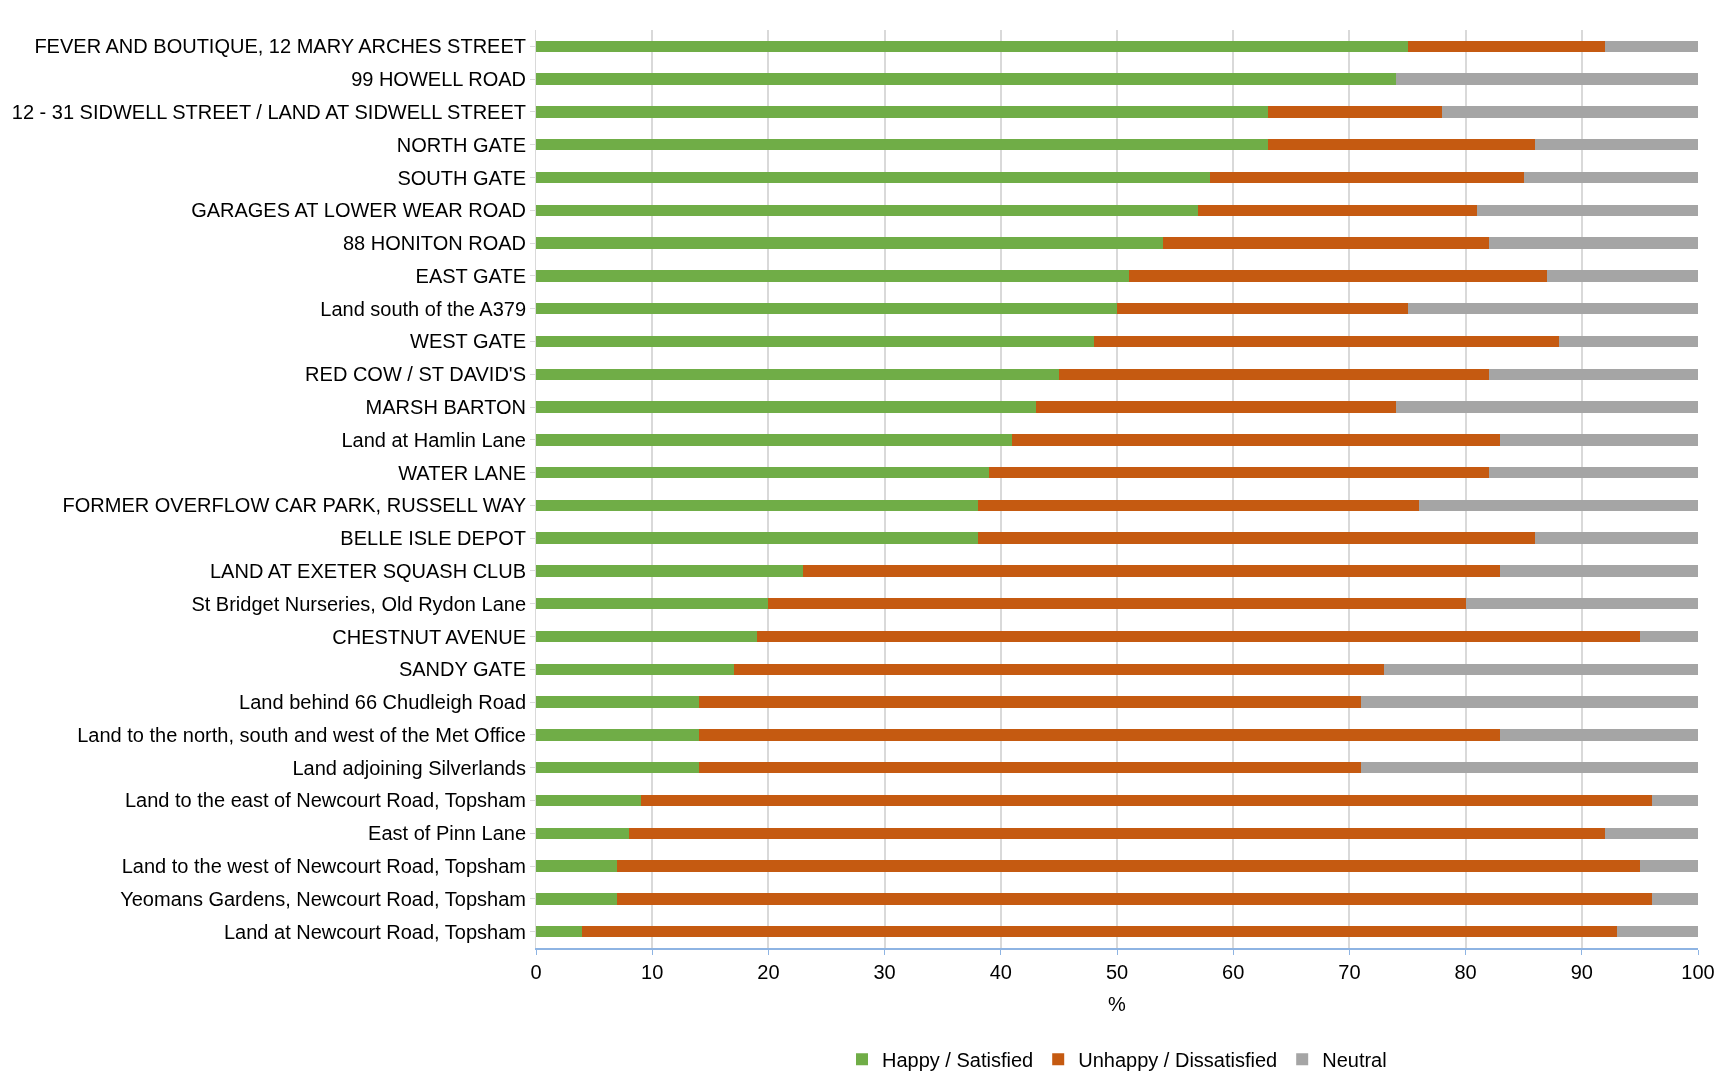 This screenshot has height=1091, width=1728. What do you see at coordinates (1178, 1060) in the screenshot?
I see `legend-label: Unhappy / Dissatisfied` at bounding box center [1178, 1060].